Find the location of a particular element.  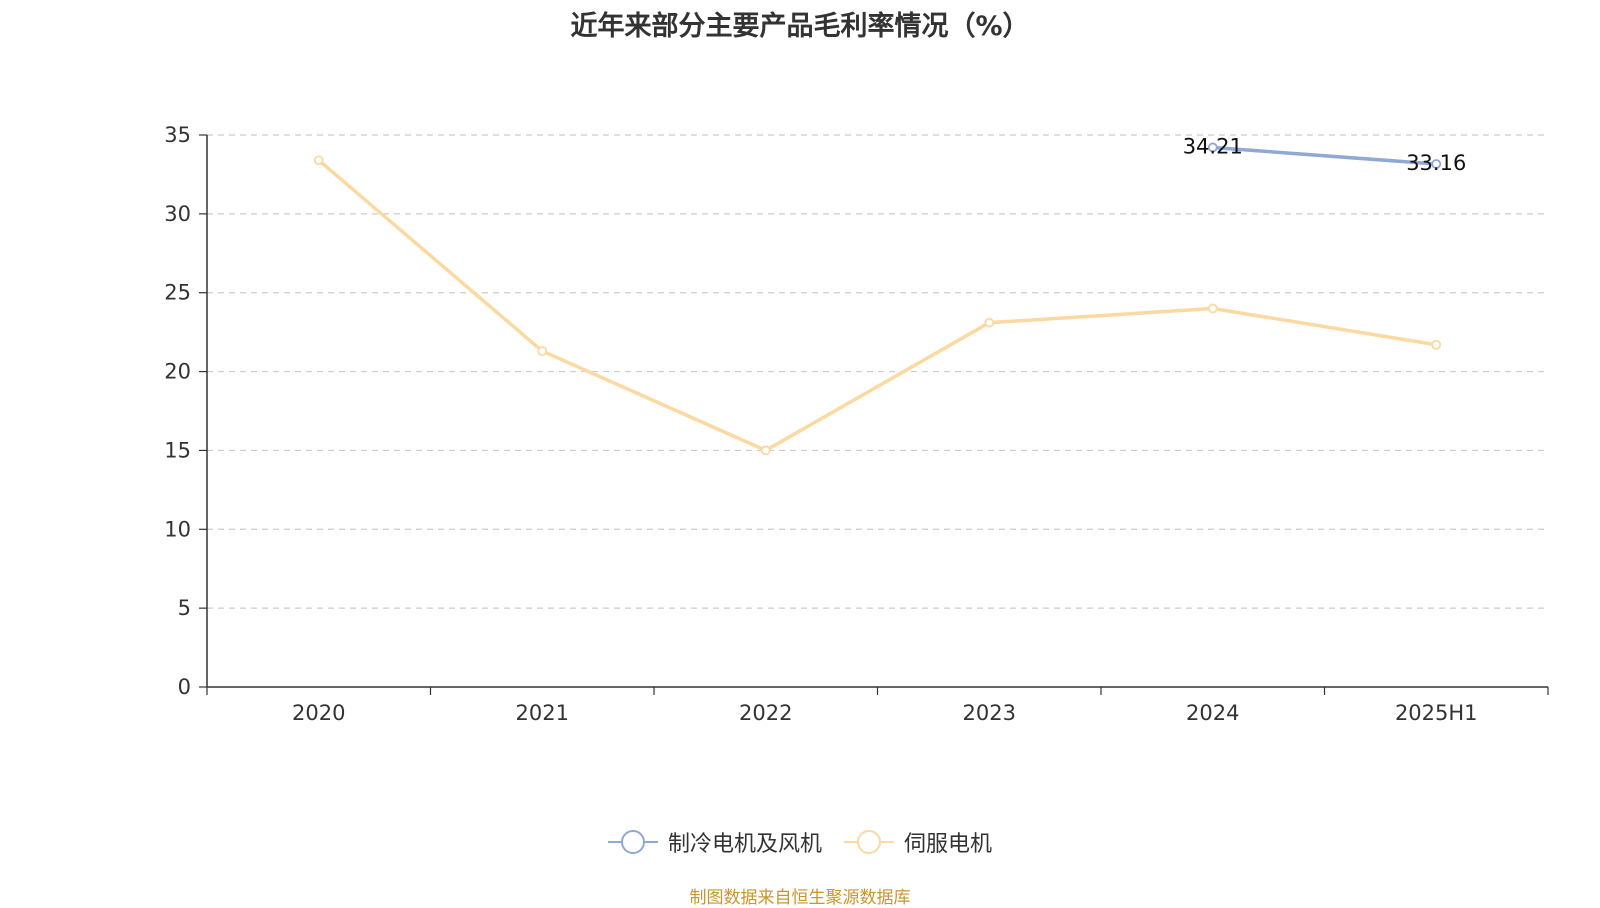

y-tick-label: 0 is located at coordinates (184, 687).